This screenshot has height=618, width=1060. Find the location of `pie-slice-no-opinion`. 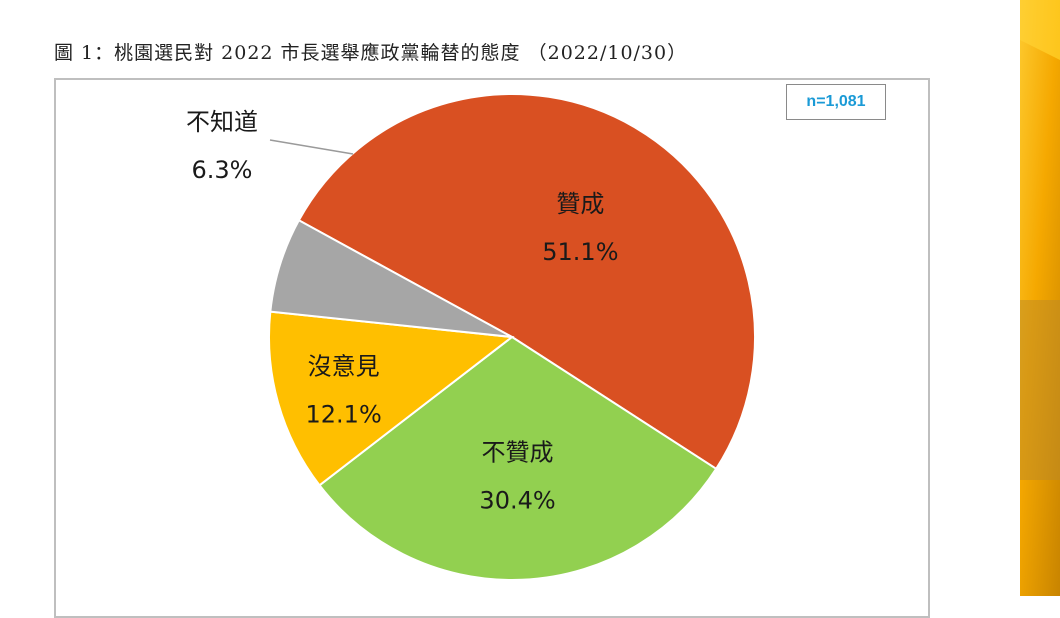

pie-slice-no-opinion is located at coordinates (391, 398).